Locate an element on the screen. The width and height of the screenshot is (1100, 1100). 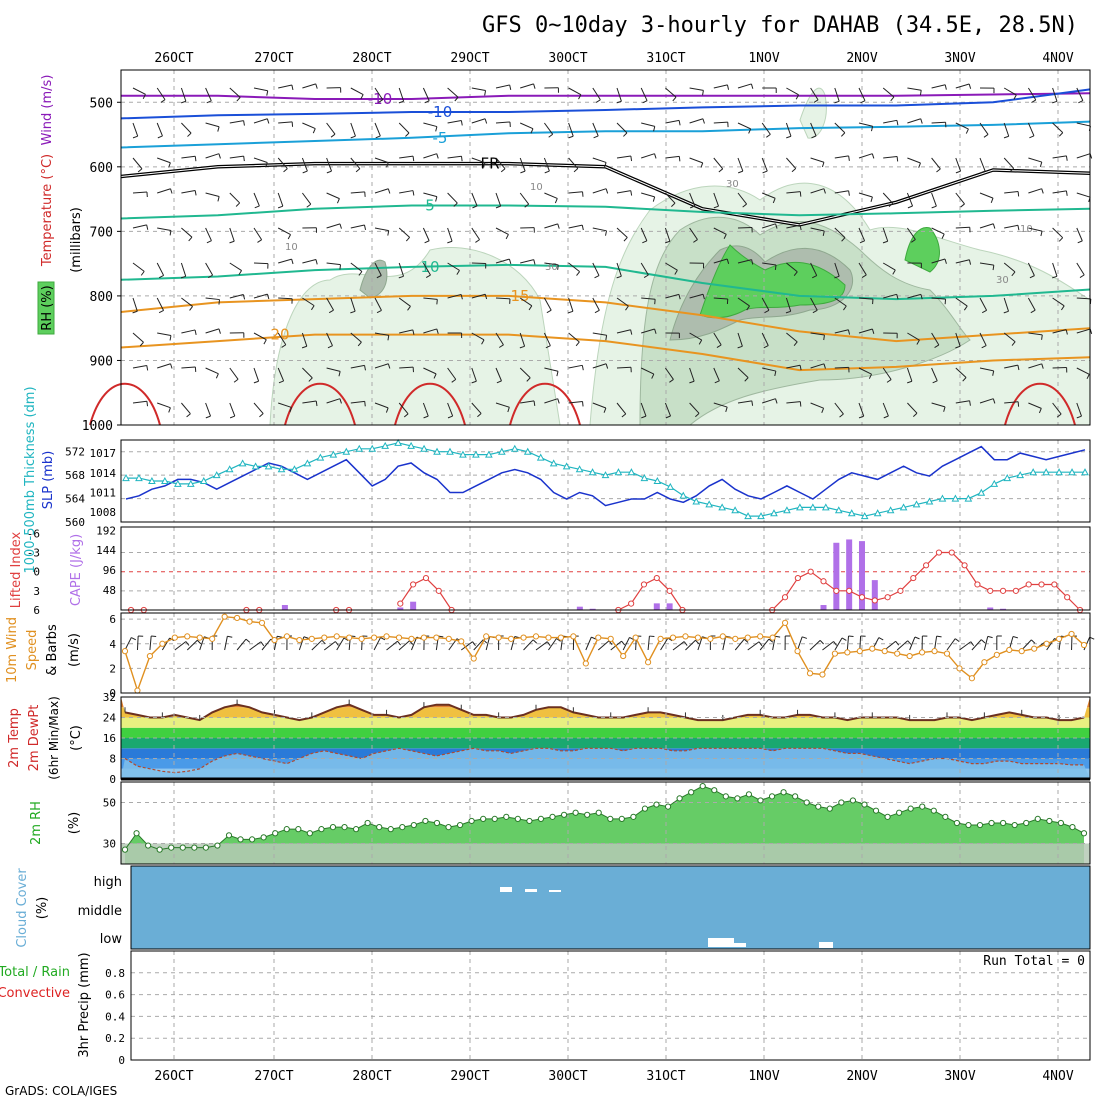
temperature-axis-label: Temperature (°C) is located at coordinates (47, 210).